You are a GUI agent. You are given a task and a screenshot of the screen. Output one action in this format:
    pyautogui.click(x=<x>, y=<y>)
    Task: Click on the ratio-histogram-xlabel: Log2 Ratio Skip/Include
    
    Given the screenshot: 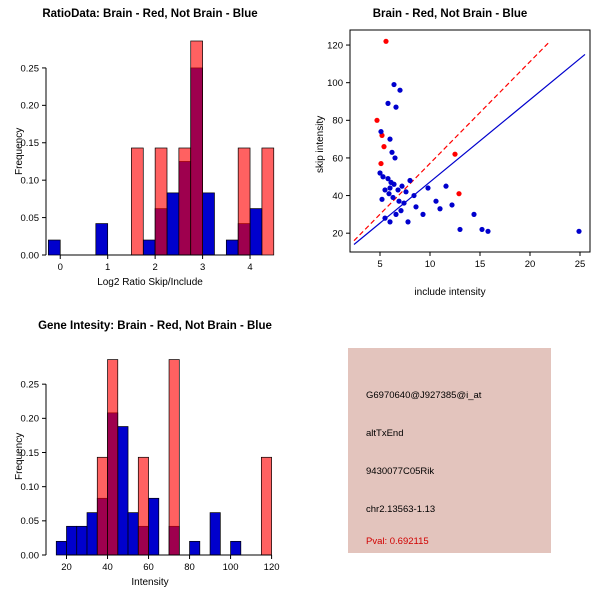 What is the action you would take?
    pyautogui.click(x=150, y=282)
    